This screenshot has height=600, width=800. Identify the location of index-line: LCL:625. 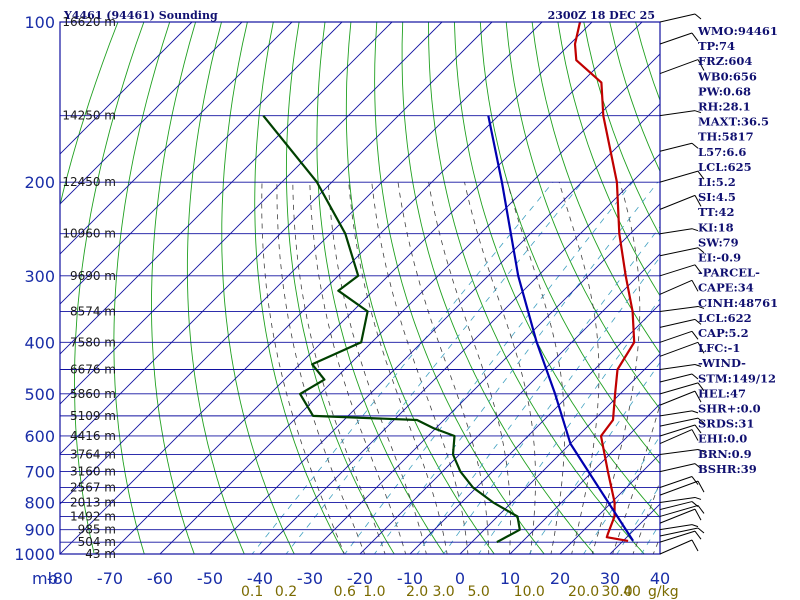
(725, 167).